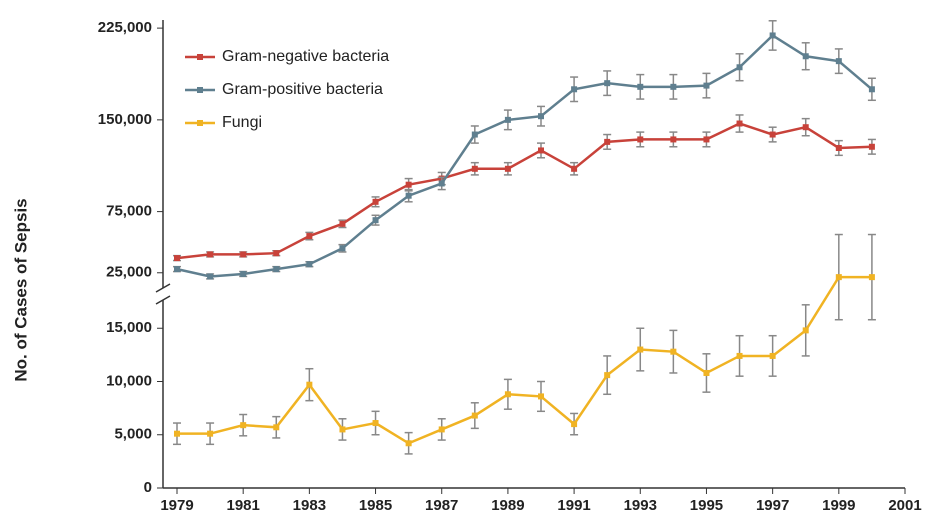  Describe the element at coordinates (133, 434) in the screenshot. I see `y-tick-label: 5,000` at that location.